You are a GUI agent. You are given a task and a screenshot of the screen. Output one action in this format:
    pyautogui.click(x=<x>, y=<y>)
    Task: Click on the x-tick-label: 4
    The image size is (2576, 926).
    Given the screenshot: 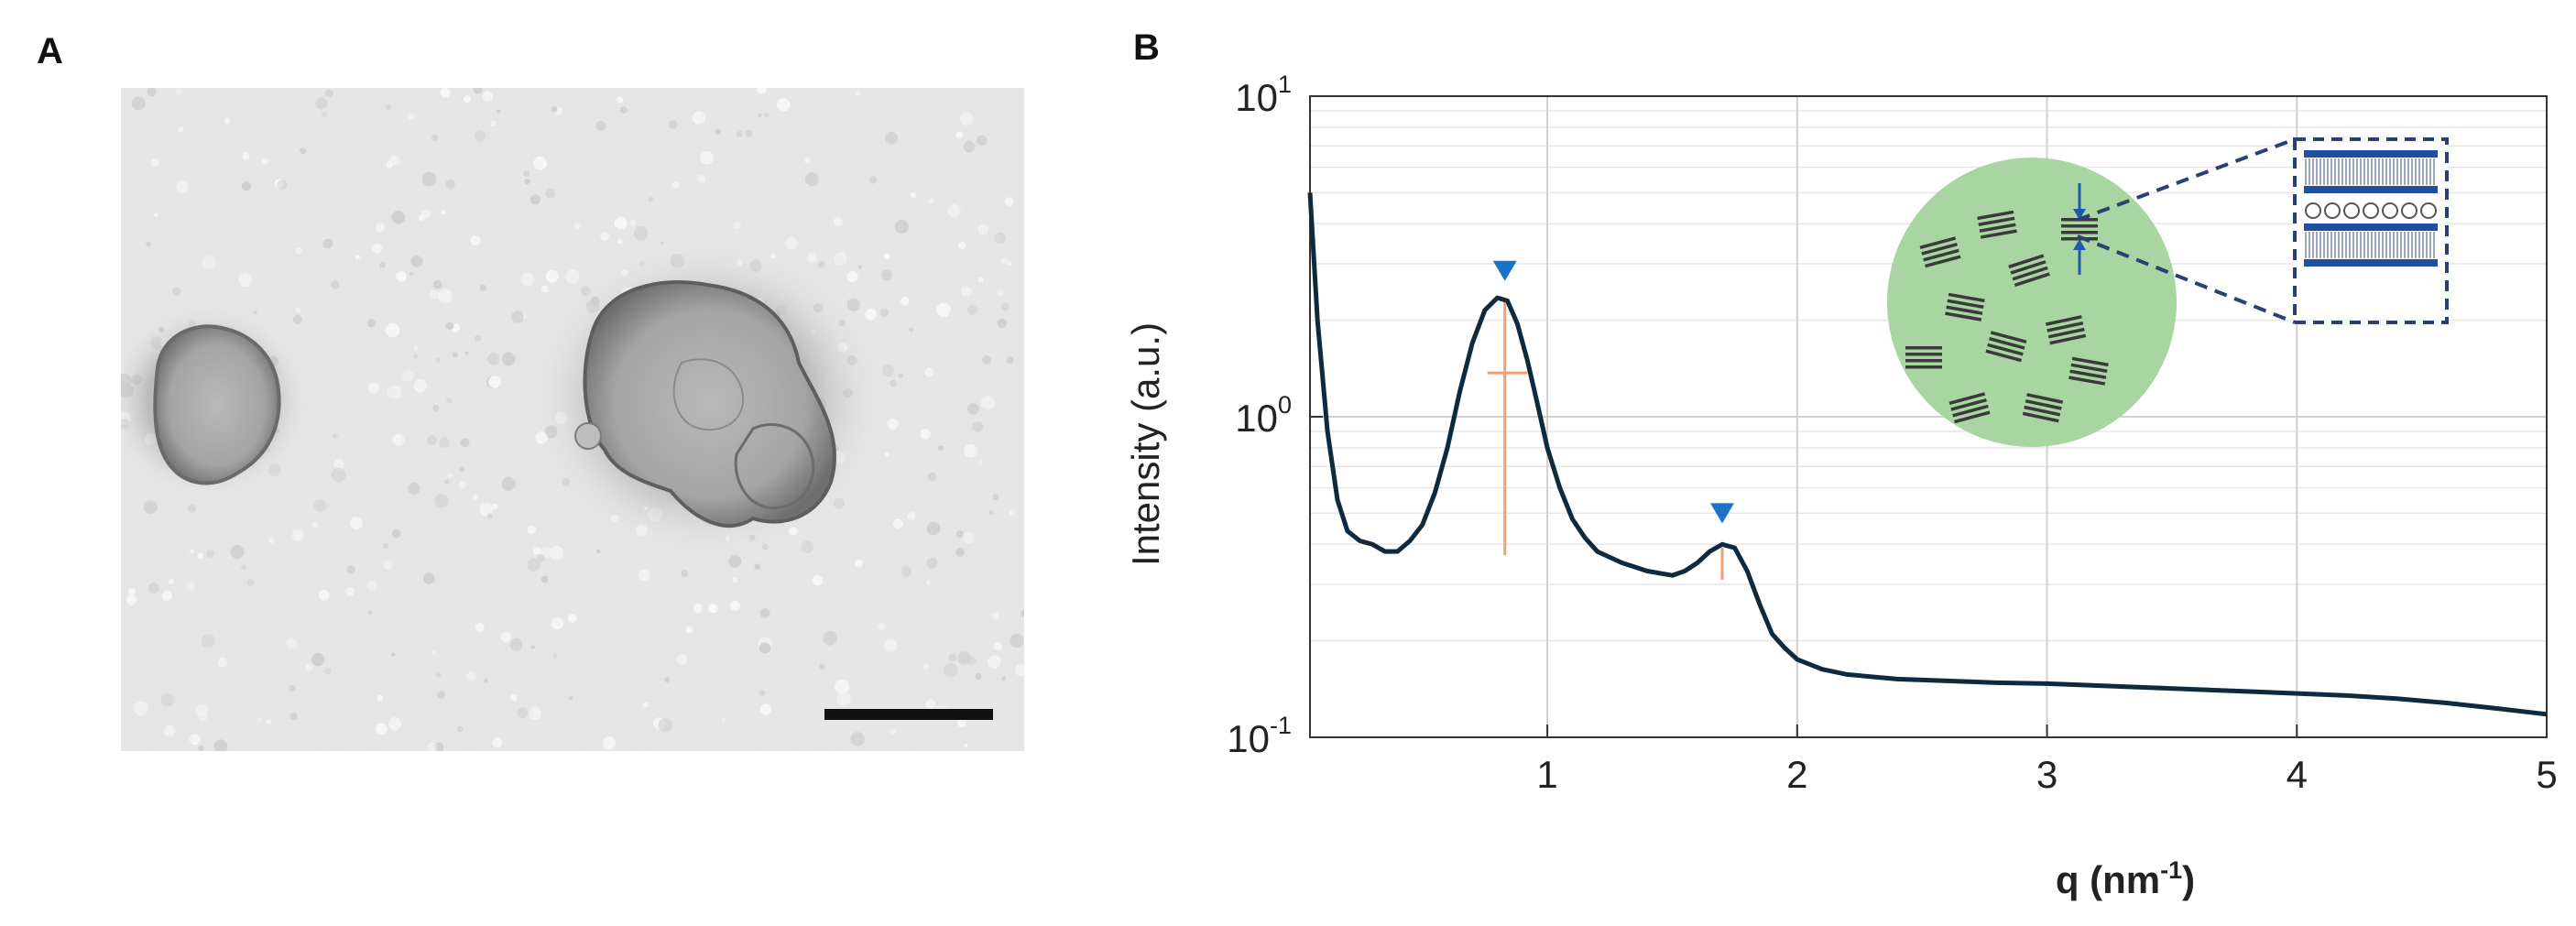 What is the action you would take?
    pyautogui.click(x=2298, y=774)
    